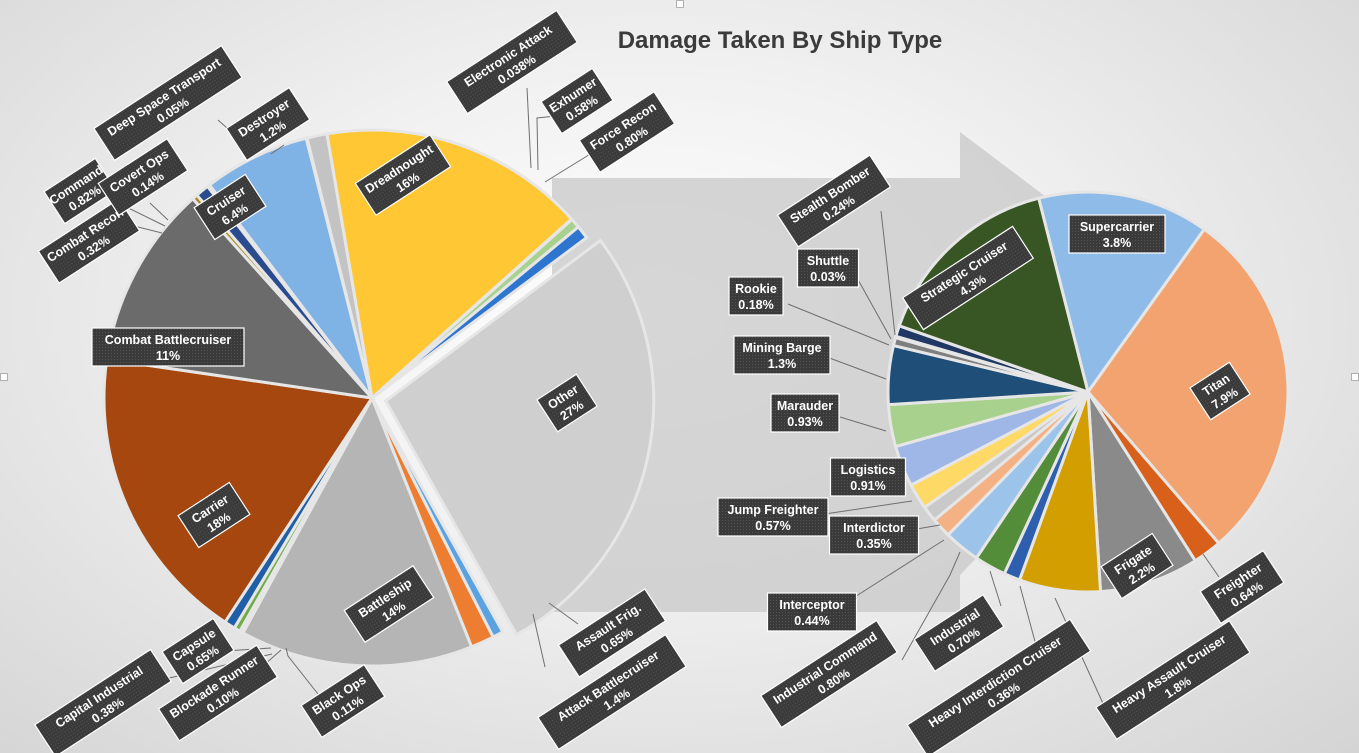  What do you see at coordinates (1188, 386) in the screenshot?
I see `secondary-slice-titan` at bounding box center [1188, 386].